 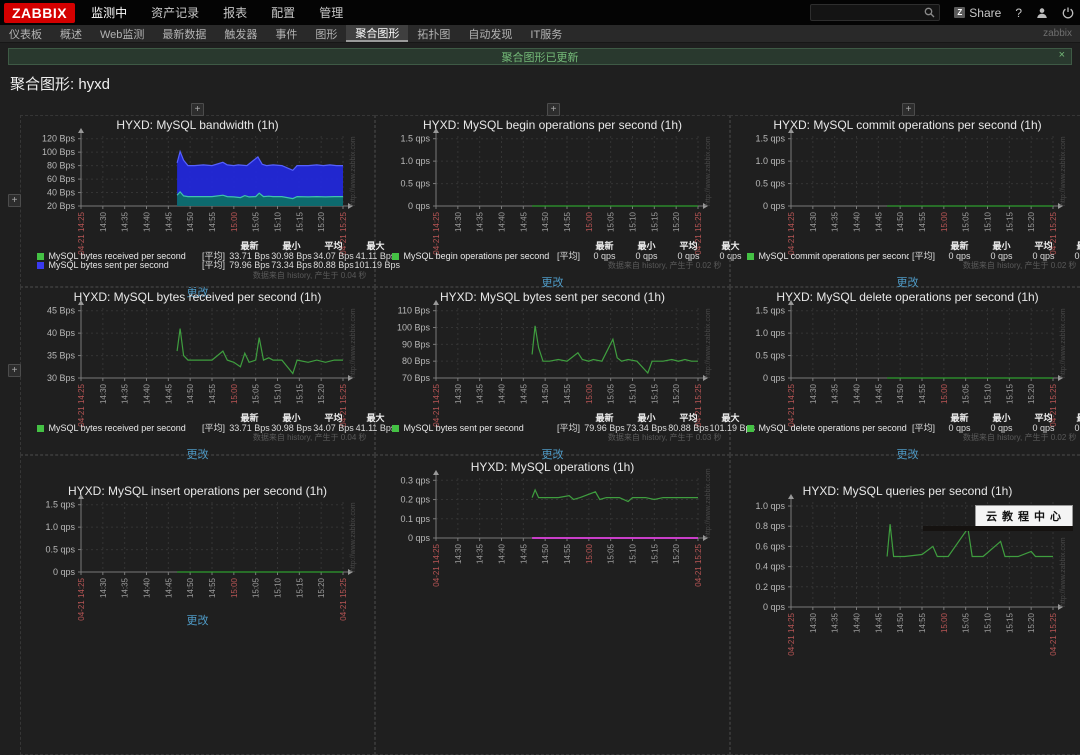 I want to click on nav-tab-3: 最新数据, so click(x=184, y=33).